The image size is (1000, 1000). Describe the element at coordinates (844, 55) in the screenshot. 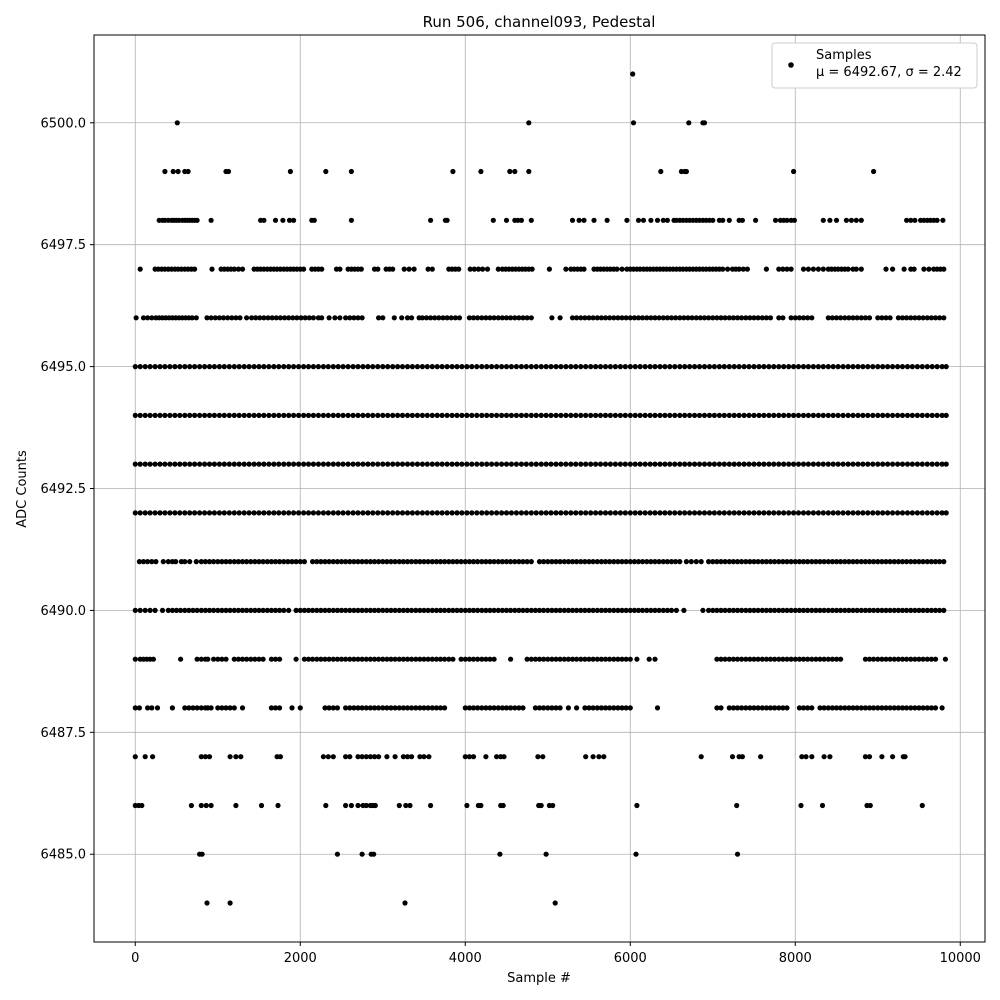

I see `legend-series-name: Samples` at that location.